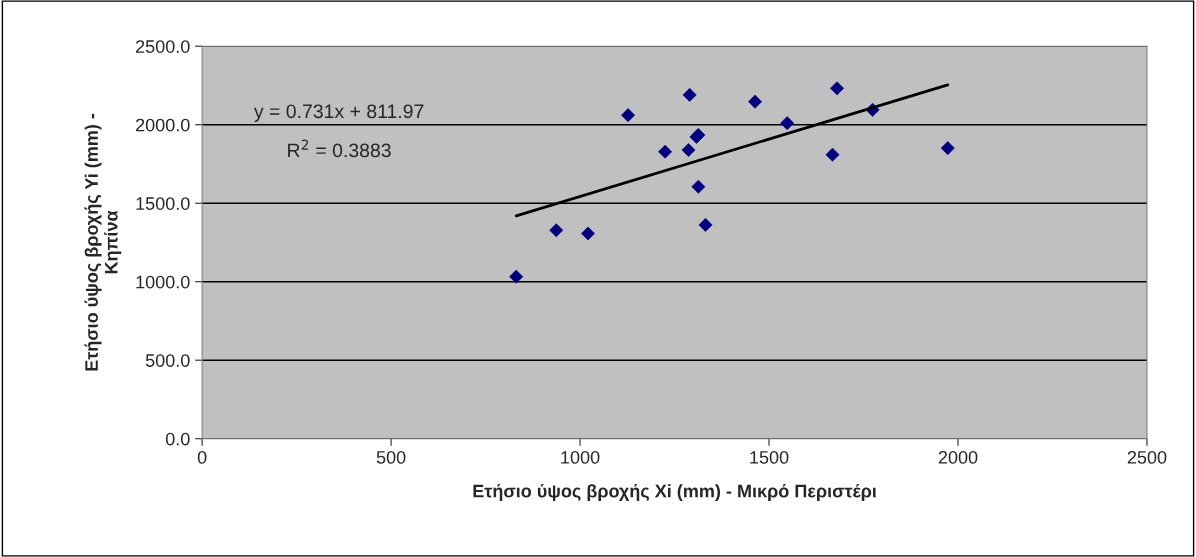 This screenshot has height=557, width=1196. Describe the element at coordinates (580, 457) in the screenshot. I see `x-tick-label: 1000` at that location.